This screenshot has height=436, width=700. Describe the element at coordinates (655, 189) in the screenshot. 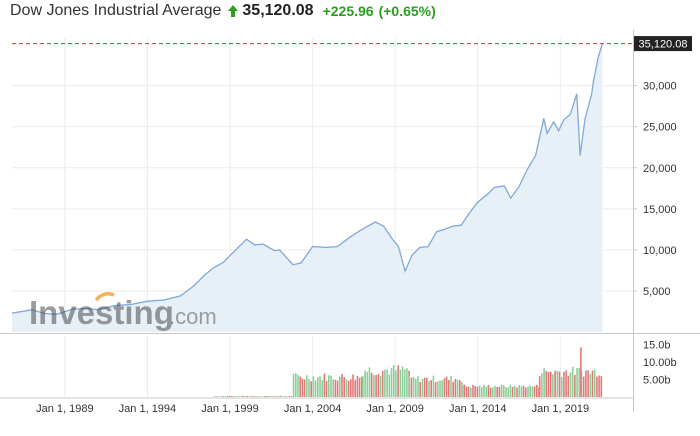

I see `y-axis: 5,000 10,000 15,000 20,000 25,000 30,000` at that location.